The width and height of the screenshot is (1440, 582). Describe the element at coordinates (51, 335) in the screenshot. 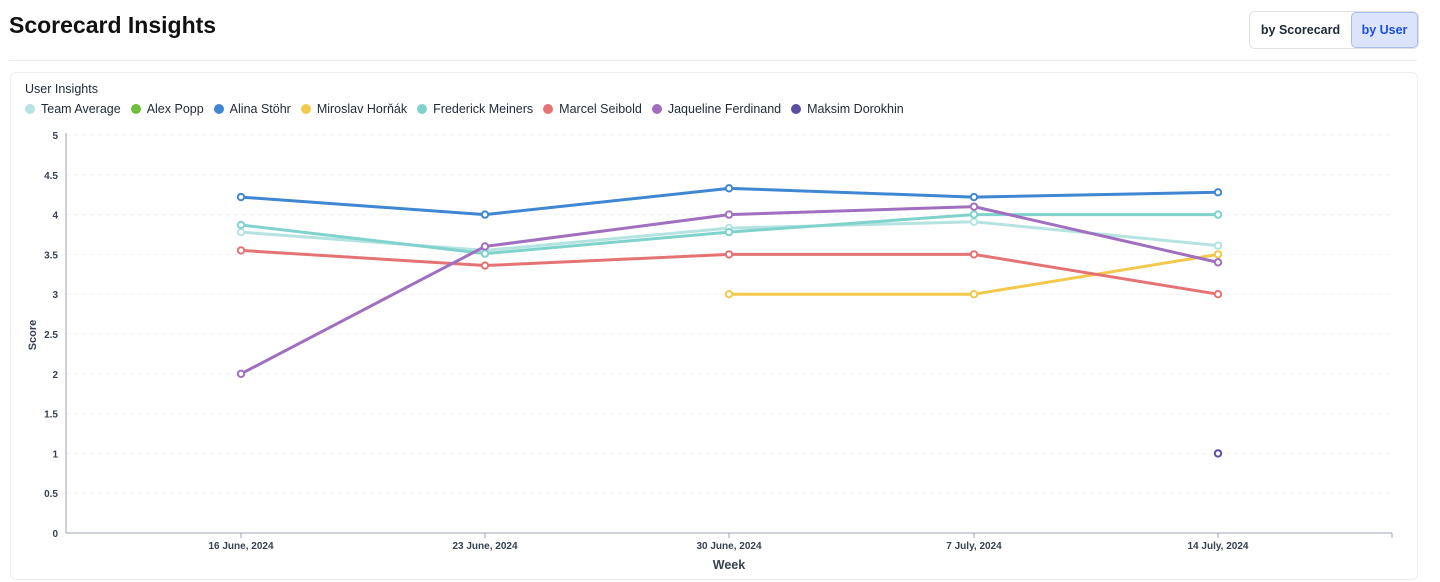

I see `y-tick-label: 2.5` at that location.